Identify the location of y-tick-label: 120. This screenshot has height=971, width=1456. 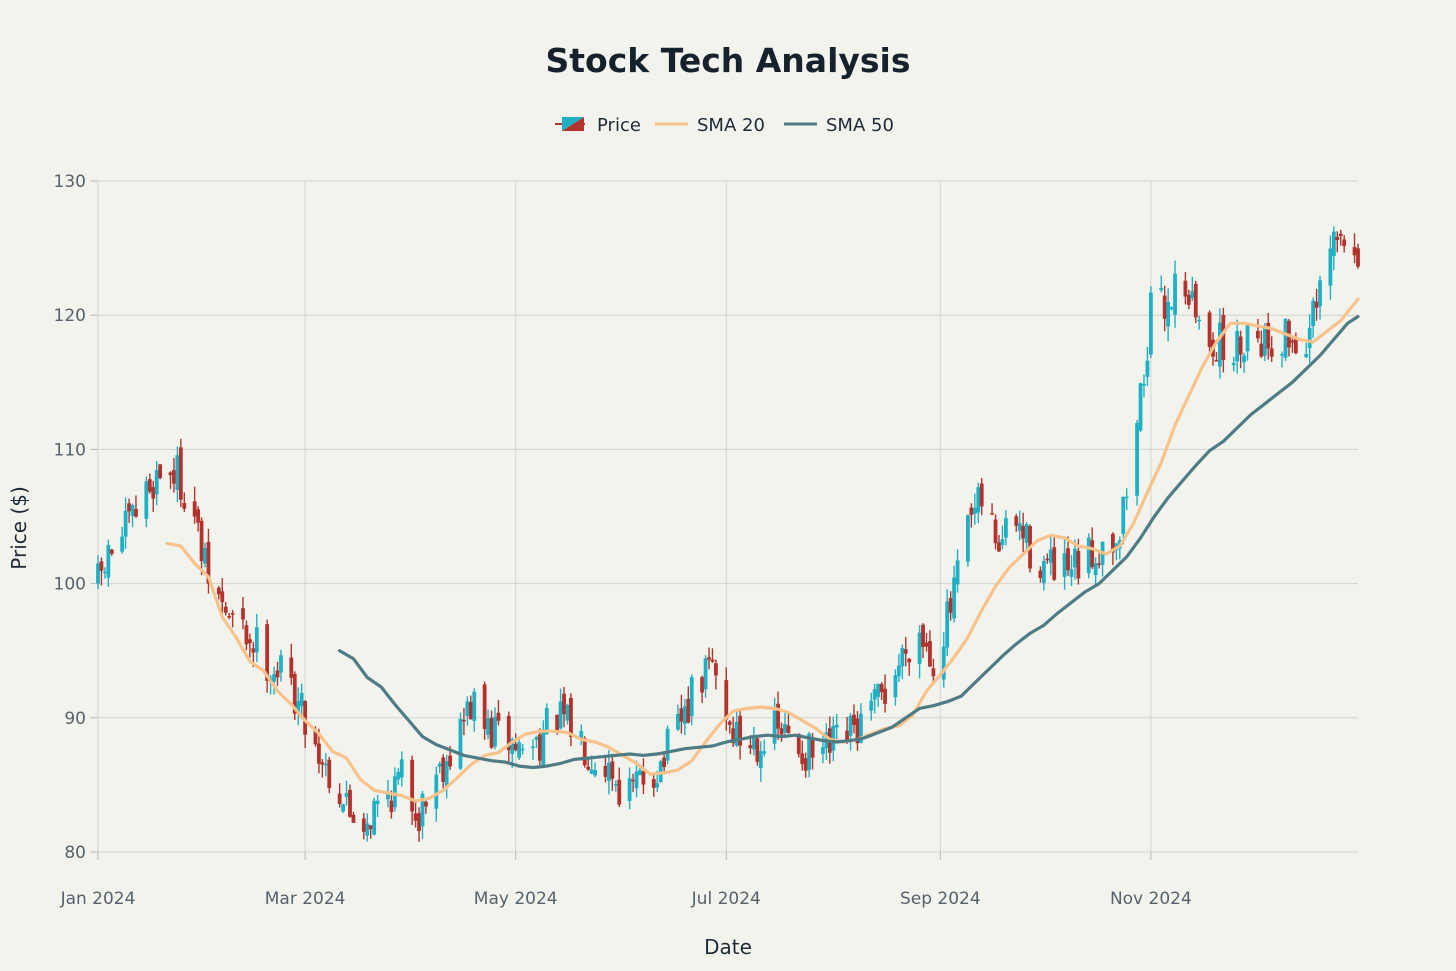
(70, 316).